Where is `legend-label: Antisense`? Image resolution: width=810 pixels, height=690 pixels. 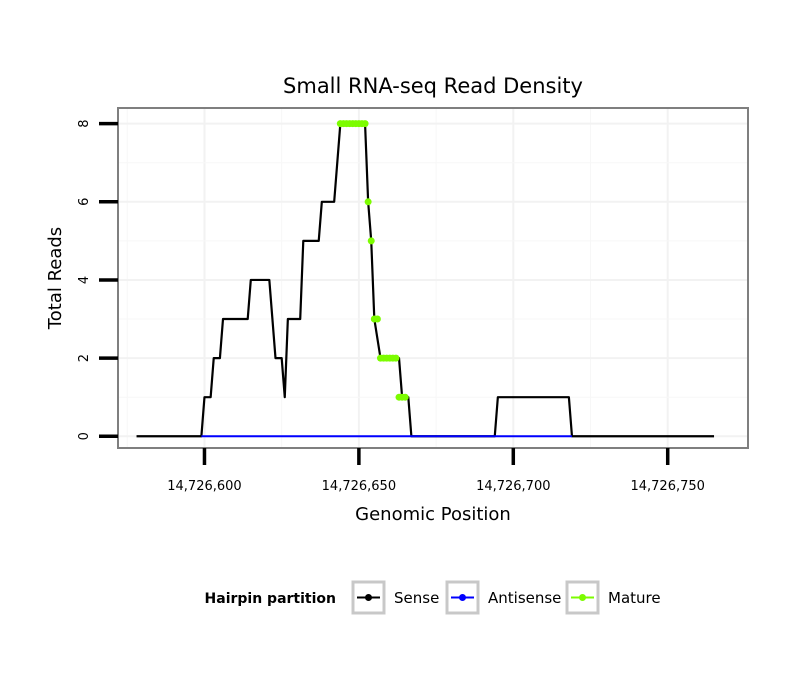 legend-label: Antisense is located at coordinates (524, 598).